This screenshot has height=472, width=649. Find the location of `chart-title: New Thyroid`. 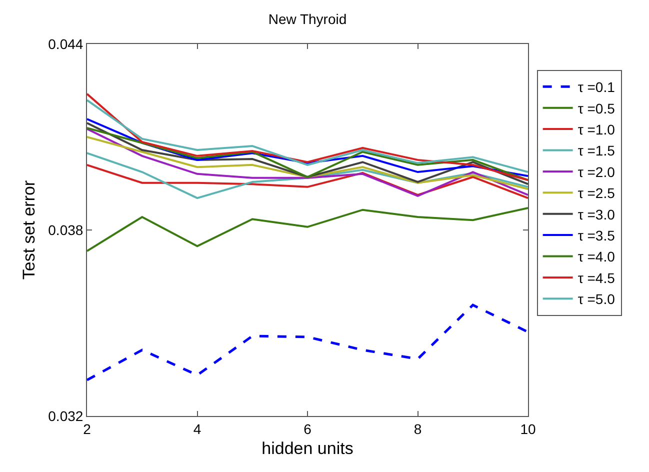

chart-title: New Thyroid is located at coordinates (307, 18).